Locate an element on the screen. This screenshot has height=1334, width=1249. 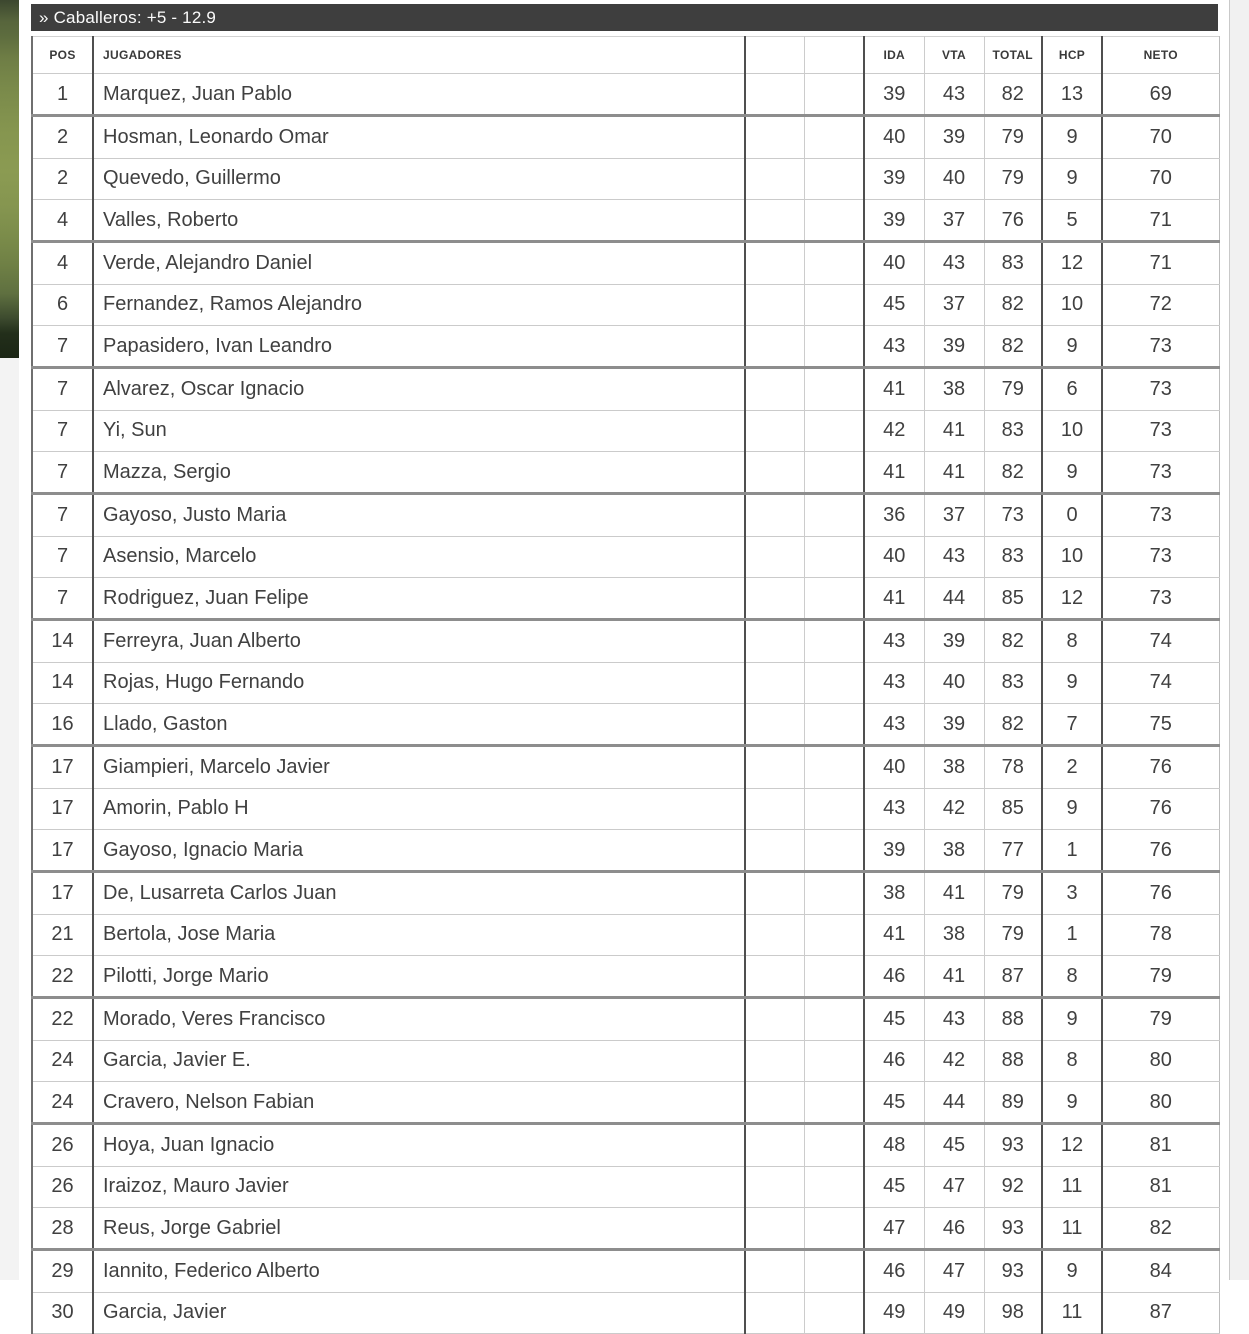
cell-ida: 39 is located at coordinates (894, 179).